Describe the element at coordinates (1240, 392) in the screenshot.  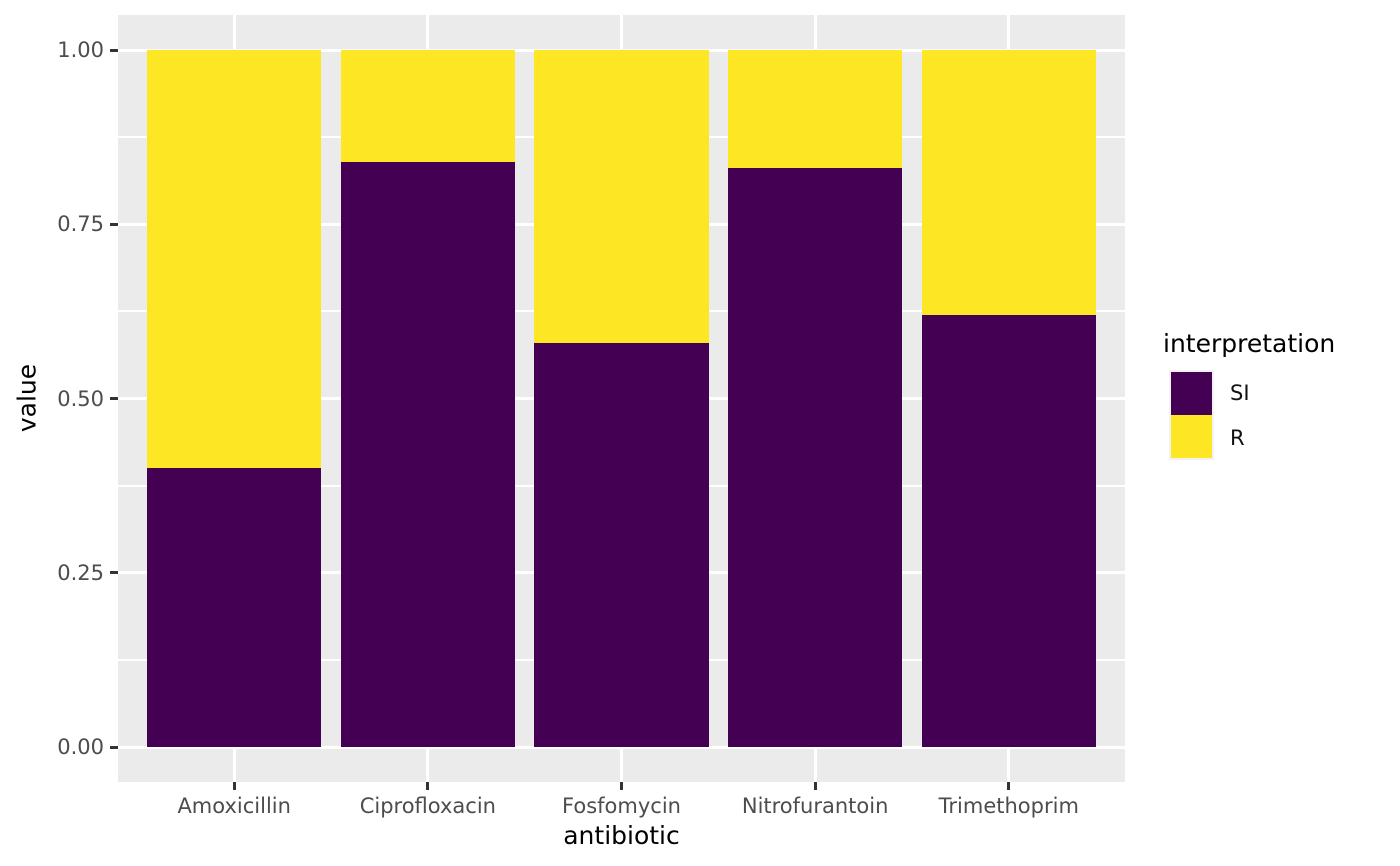
I see `legend-entry-label: SI` at that location.